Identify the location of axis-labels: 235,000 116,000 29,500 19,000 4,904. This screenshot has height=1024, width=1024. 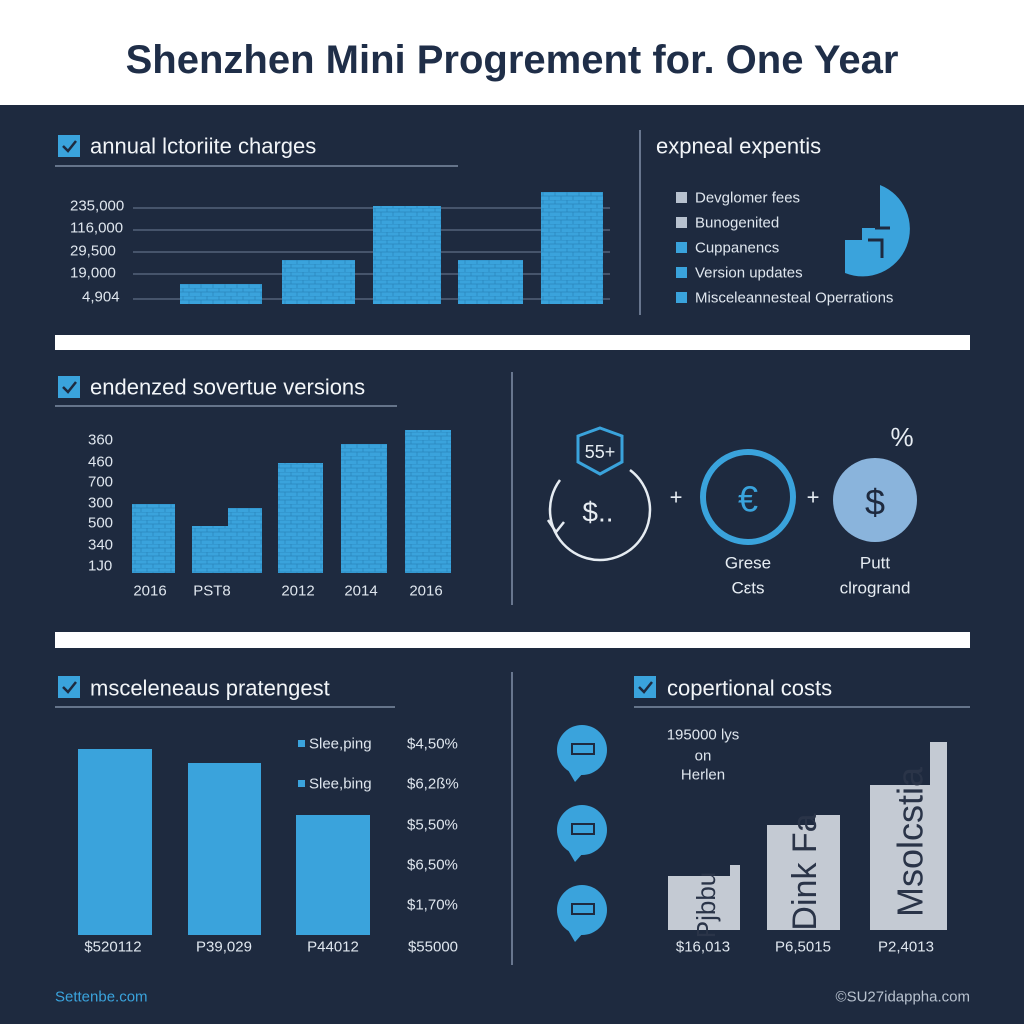
(97, 252).